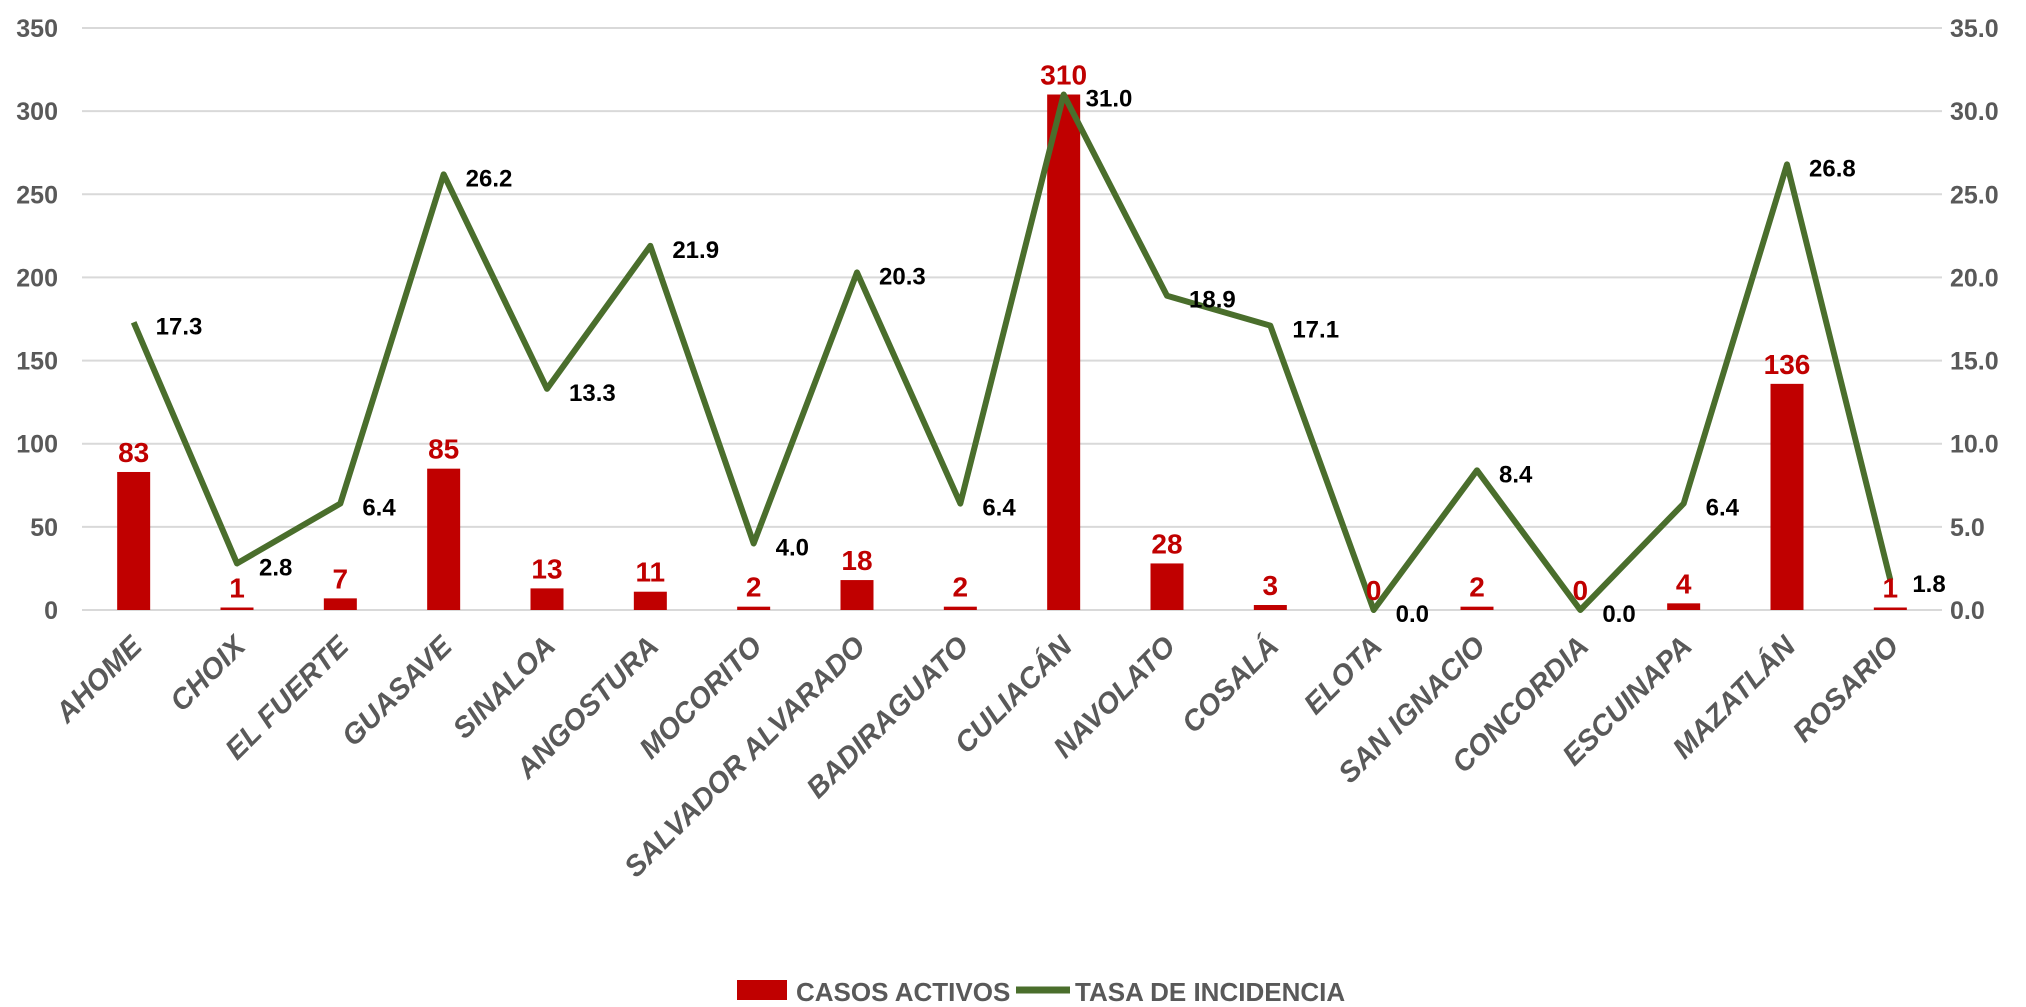 The width and height of the screenshot is (2026, 1007). I want to click on line-value-label: 26.2, so click(489, 178).